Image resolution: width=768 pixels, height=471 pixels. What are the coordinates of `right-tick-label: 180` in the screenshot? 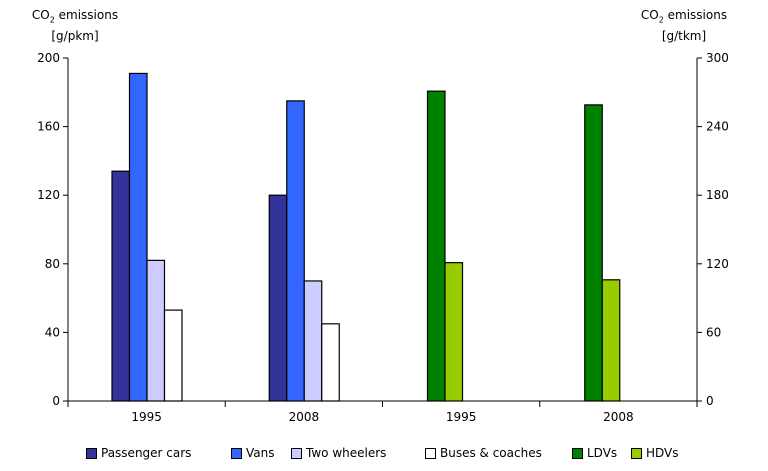 It's located at (717, 195).